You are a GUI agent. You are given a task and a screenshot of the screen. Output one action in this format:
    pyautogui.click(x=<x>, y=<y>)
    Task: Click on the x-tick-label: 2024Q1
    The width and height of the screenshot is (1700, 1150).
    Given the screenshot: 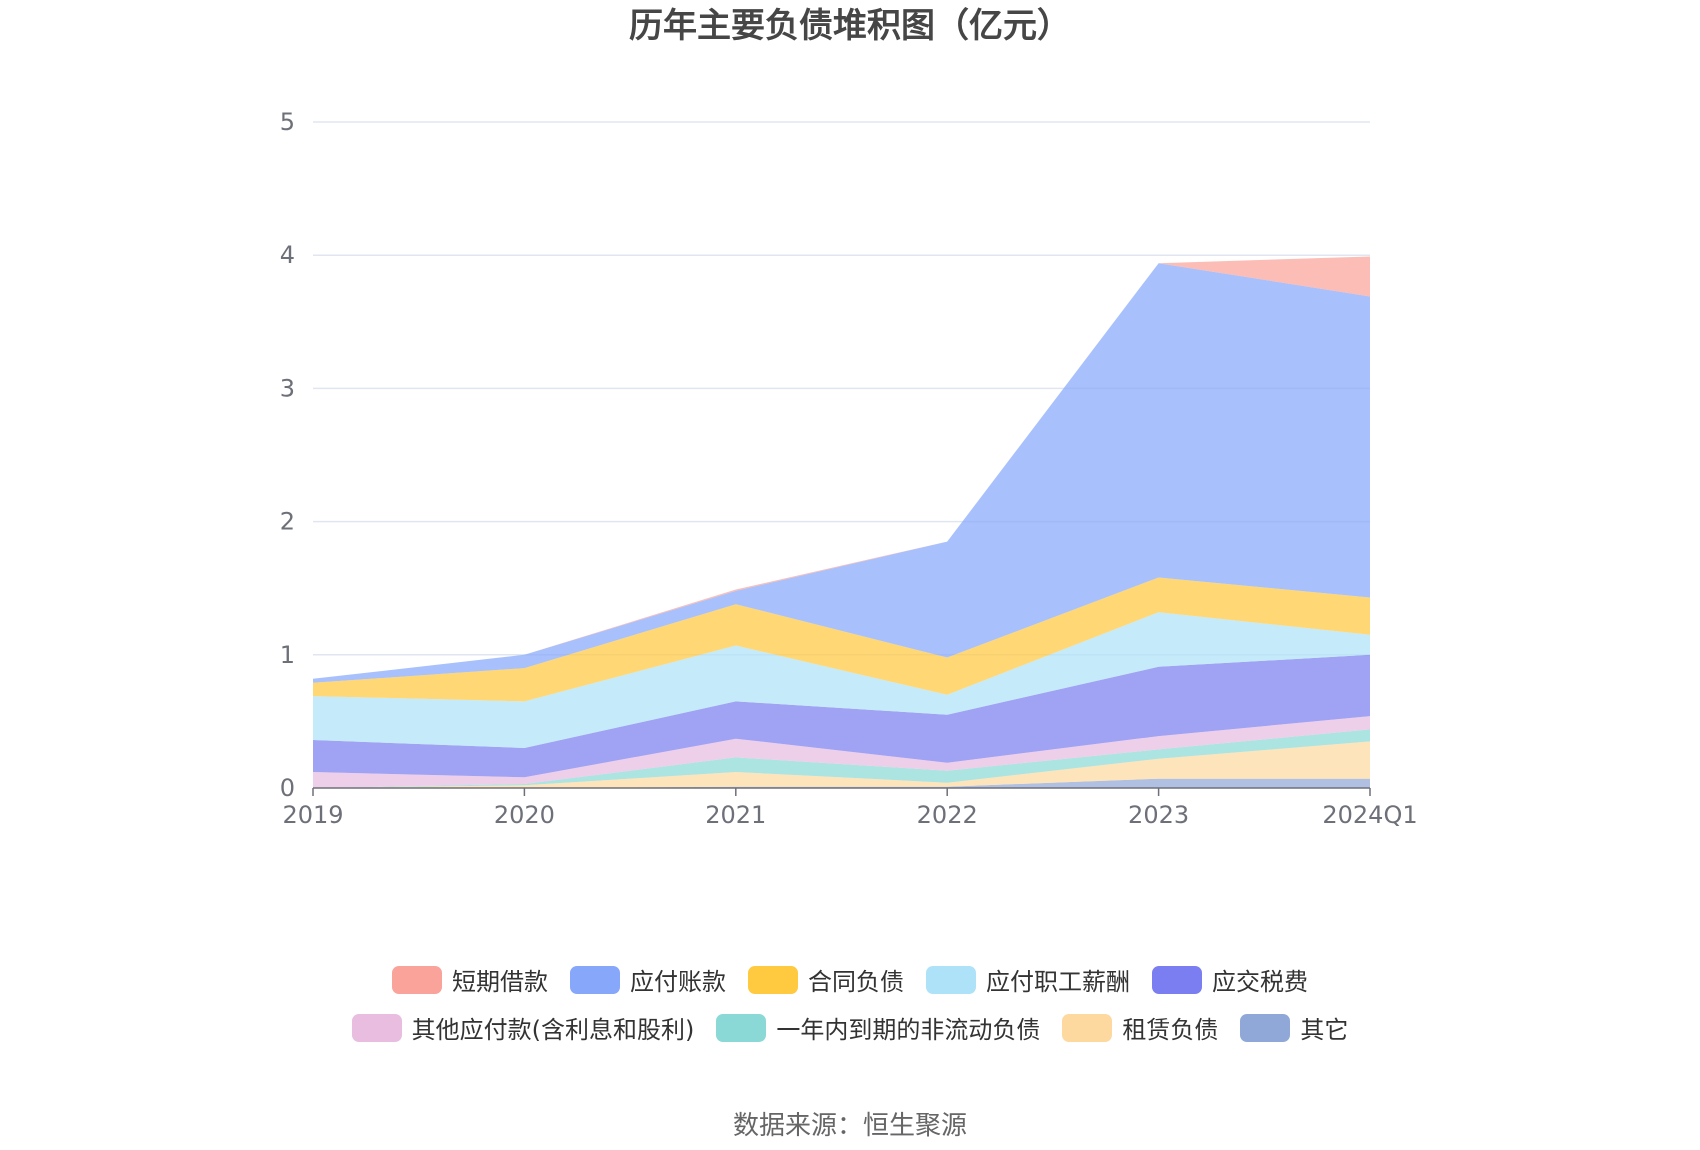 What is the action you would take?
    pyautogui.click(x=1369, y=815)
    